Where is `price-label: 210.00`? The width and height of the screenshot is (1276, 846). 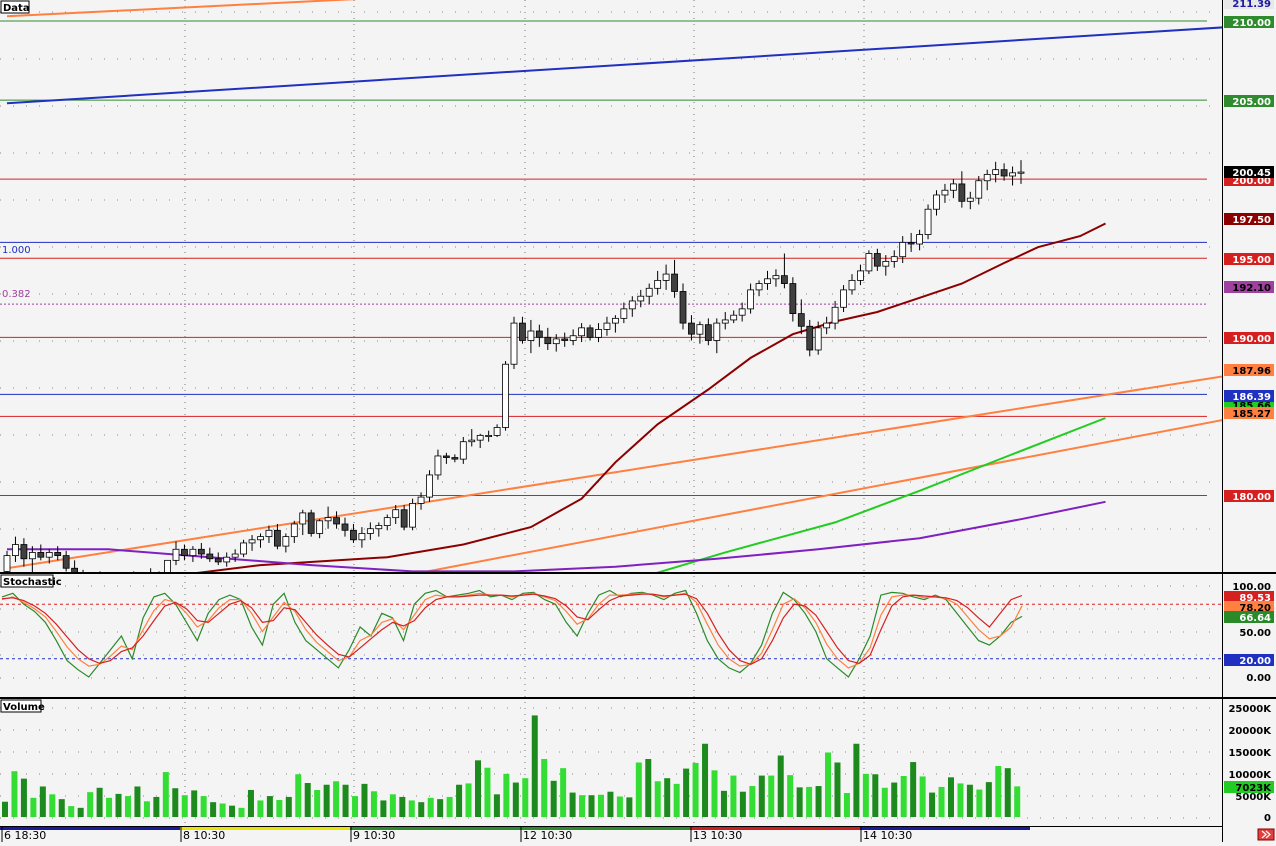 price-label: 210.00 is located at coordinates (1251, 23).